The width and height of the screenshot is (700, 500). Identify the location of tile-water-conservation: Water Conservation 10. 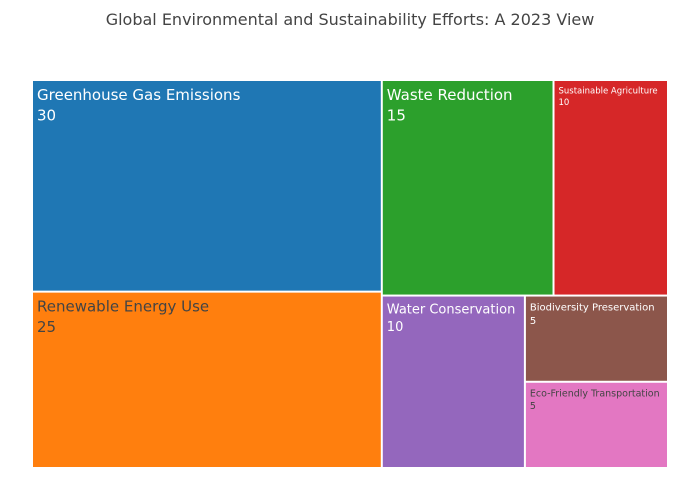
(453, 381).